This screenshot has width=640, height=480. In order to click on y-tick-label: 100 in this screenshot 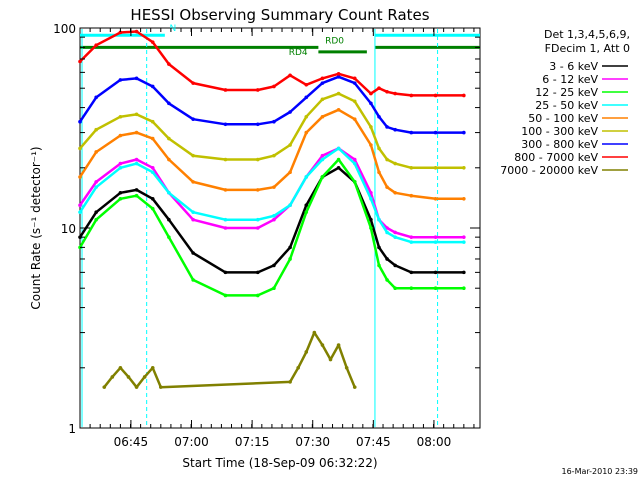, I will do `click(64, 29)`.